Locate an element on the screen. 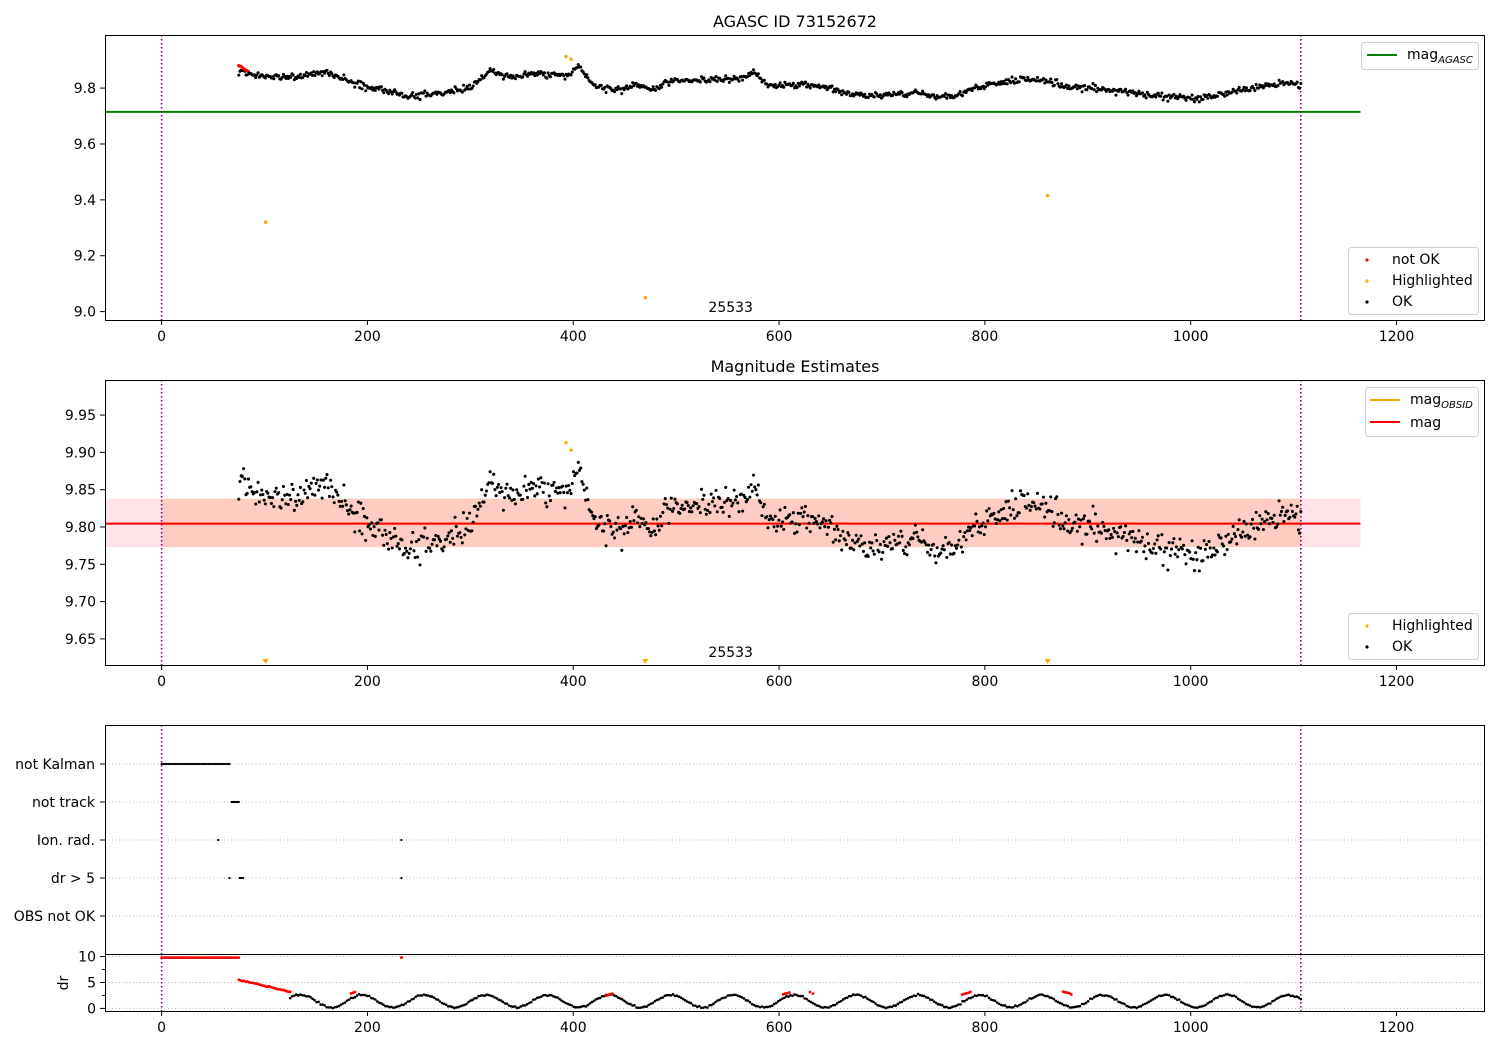 The width and height of the screenshot is (1500, 1050). dr-xtick-label: 200 is located at coordinates (367, 1028).